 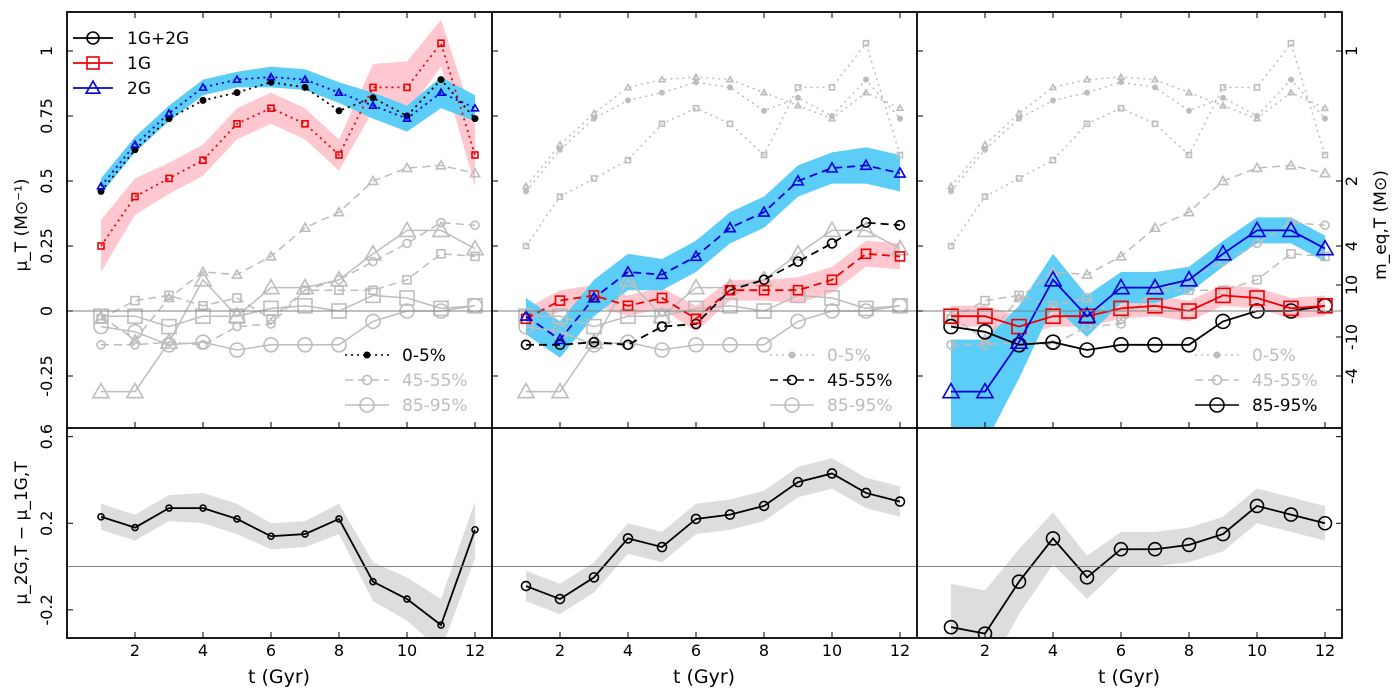 I want to click on bin-legend-p1-2: 45-55%, so click(x=406, y=381).